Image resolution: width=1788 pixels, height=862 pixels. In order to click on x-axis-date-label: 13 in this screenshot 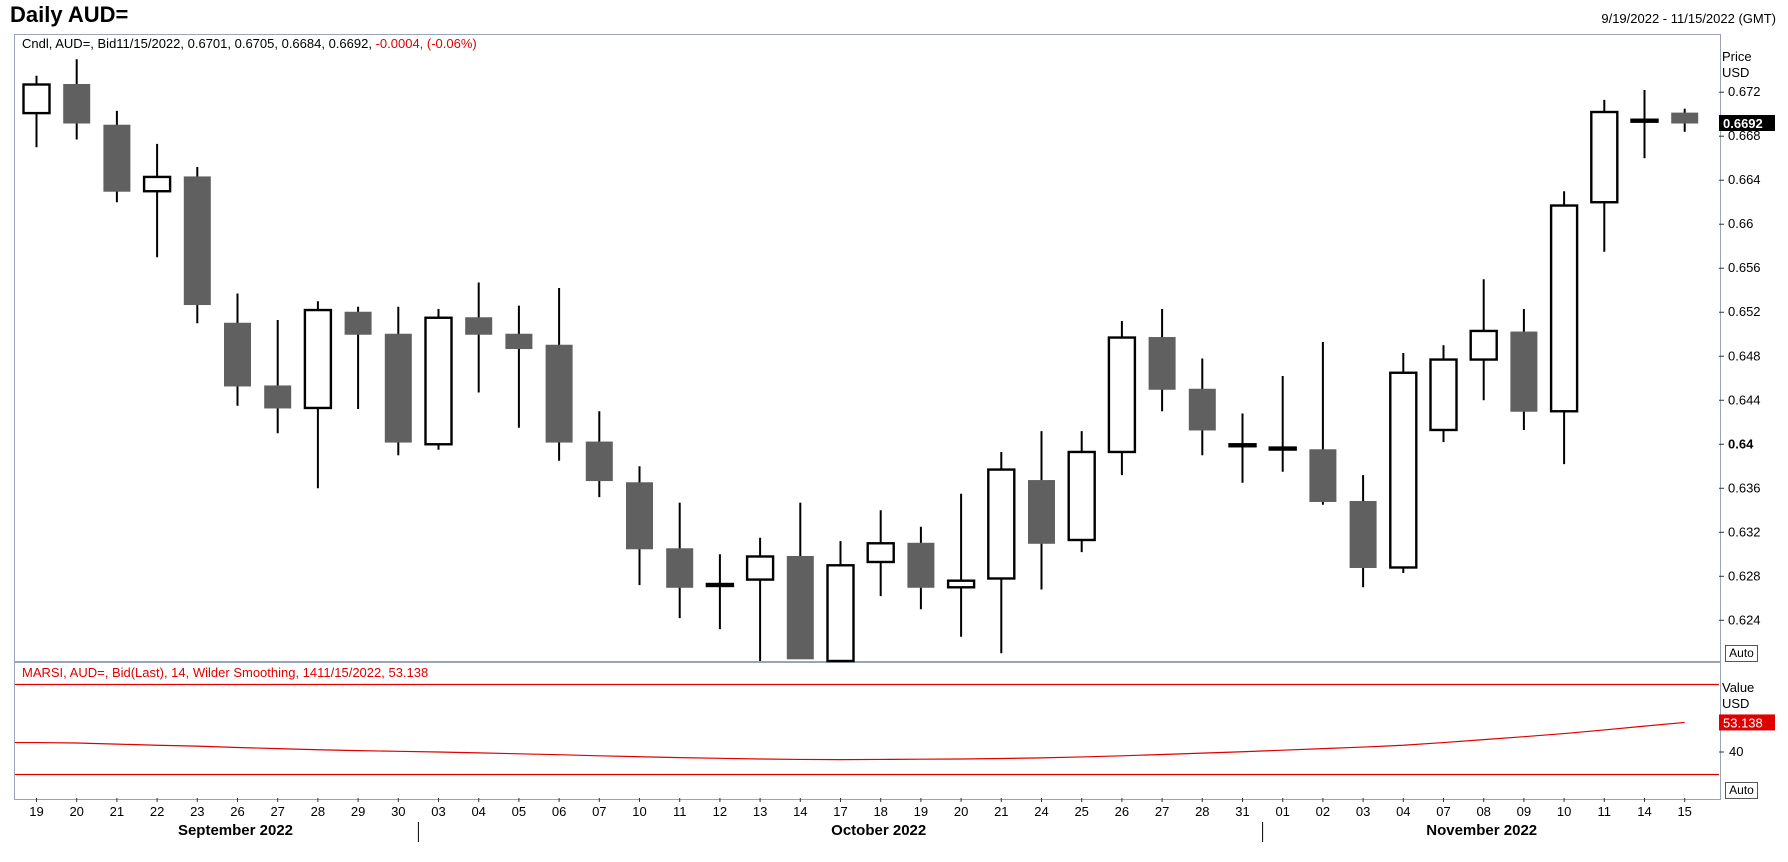, I will do `click(760, 811)`.